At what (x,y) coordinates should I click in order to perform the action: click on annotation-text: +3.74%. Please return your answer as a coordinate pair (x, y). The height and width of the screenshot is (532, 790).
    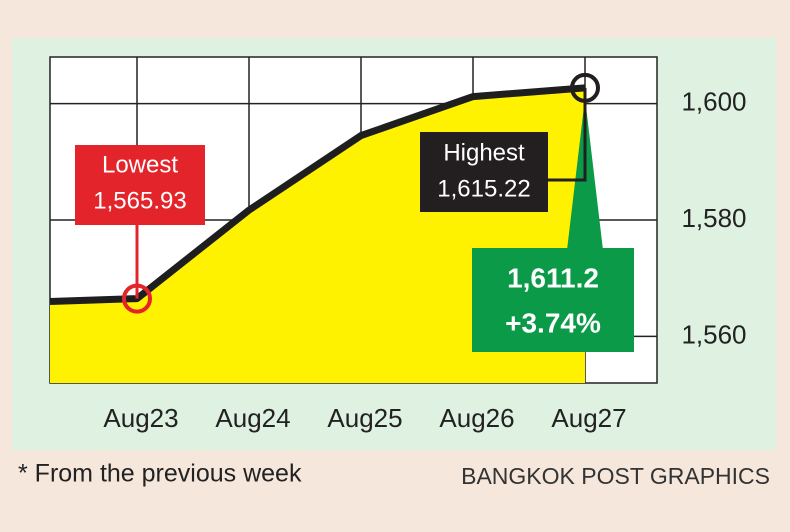
    Looking at the image, I should click on (553, 322).